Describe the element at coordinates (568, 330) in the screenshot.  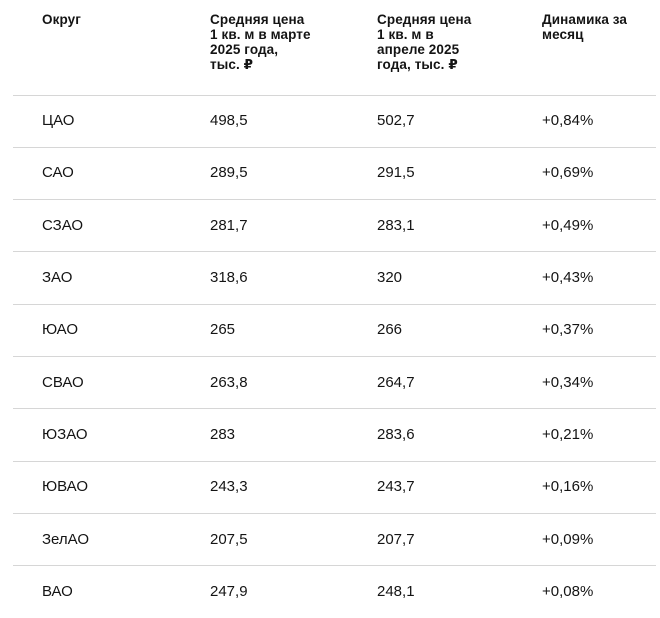
I see `change-cell: +0,37%` at that location.